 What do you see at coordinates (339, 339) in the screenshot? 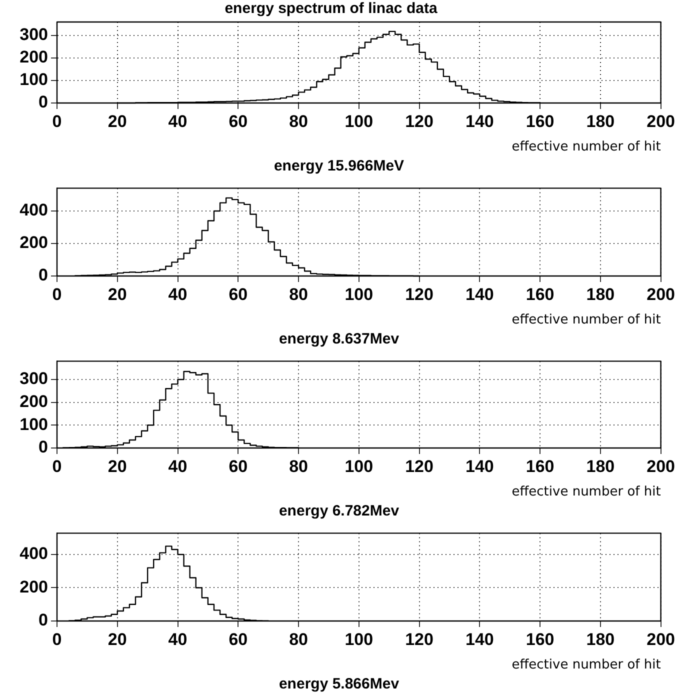
I see `text: energy 8.637Mev` at bounding box center [339, 339].